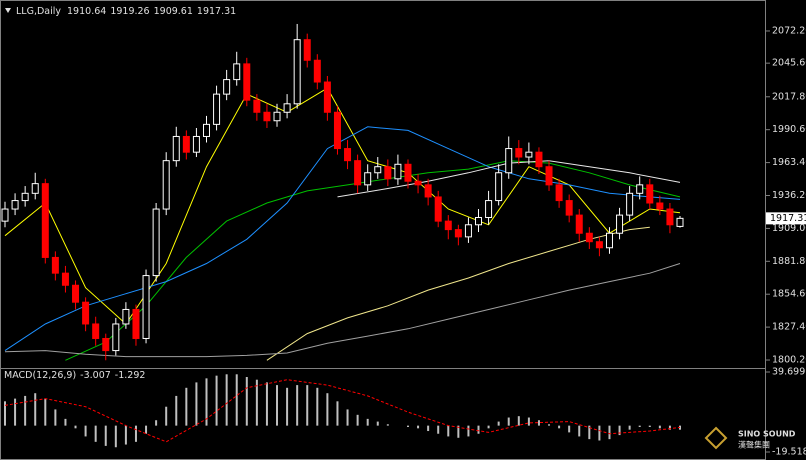 This screenshot has width=806, height=460. What do you see at coordinates (789, 162) in the screenshot?
I see `y-tick-label: 1963.40` at bounding box center [789, 162].